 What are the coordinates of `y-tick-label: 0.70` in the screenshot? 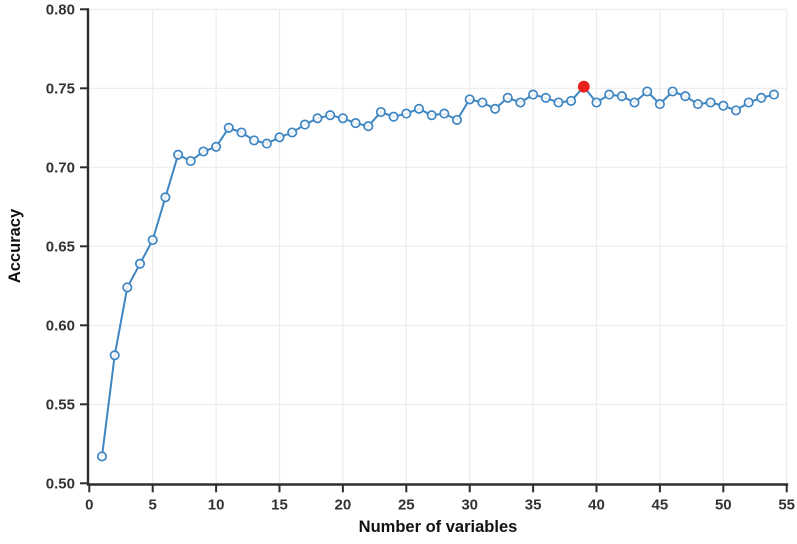 It's located at (60, 167).